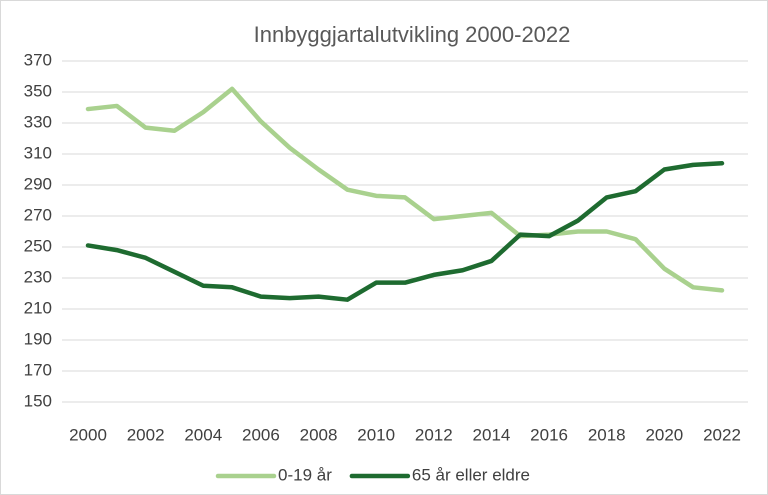  Describe the element at coordinates (607, 434) in the screenshot. I see `x-tick-label: 2018` at that location.